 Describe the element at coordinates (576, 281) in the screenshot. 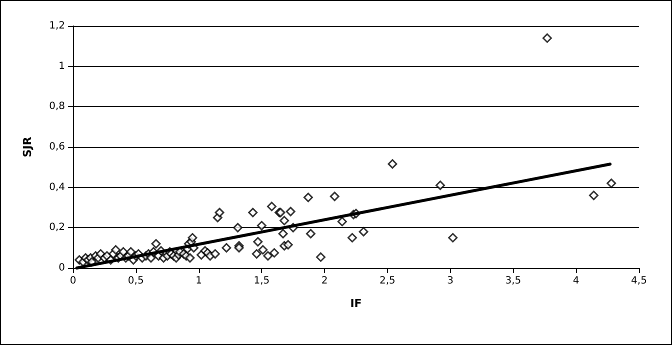

I see `x-tick-label: 4` at that location.